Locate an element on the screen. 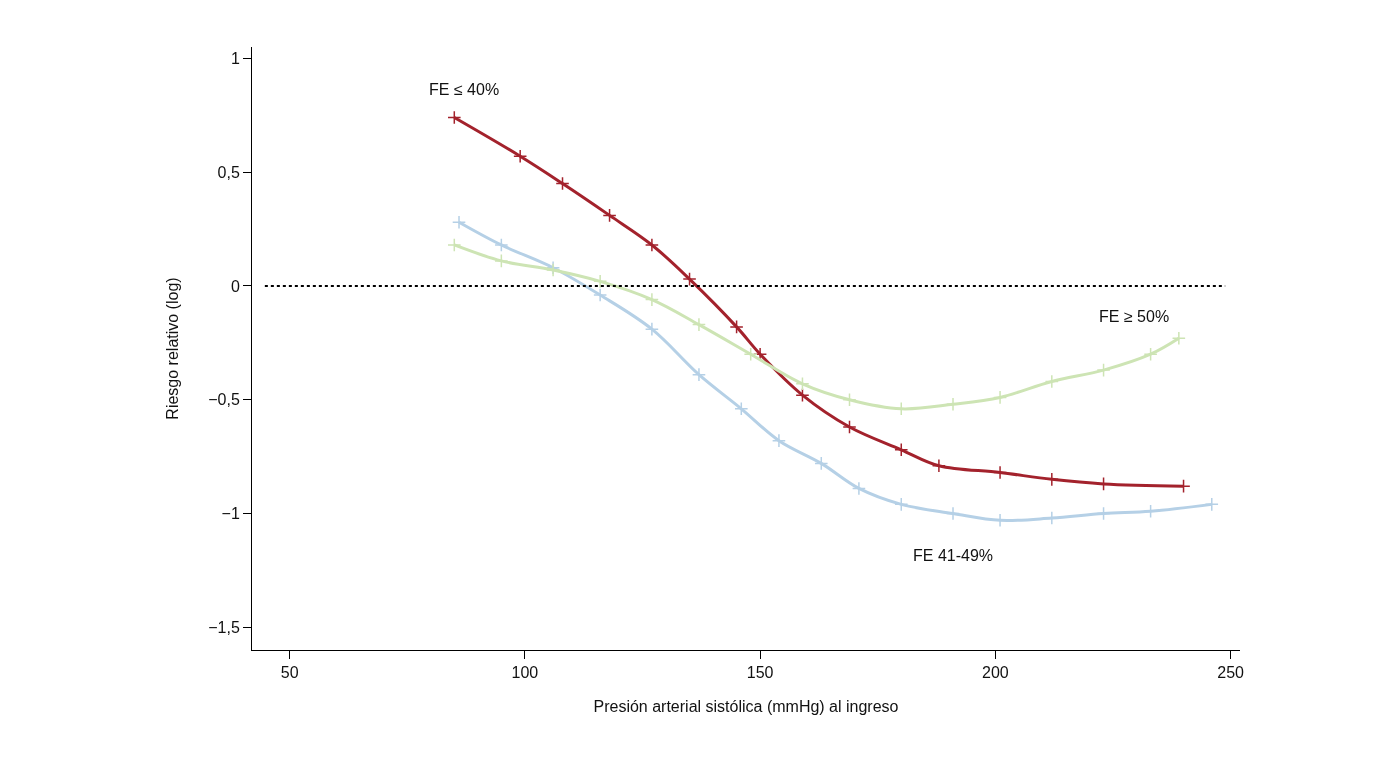 The width and height of the screenshot is (1394, 769). y-axis-title: Riesgo relativo (log) is located at coordinates (173, 348).